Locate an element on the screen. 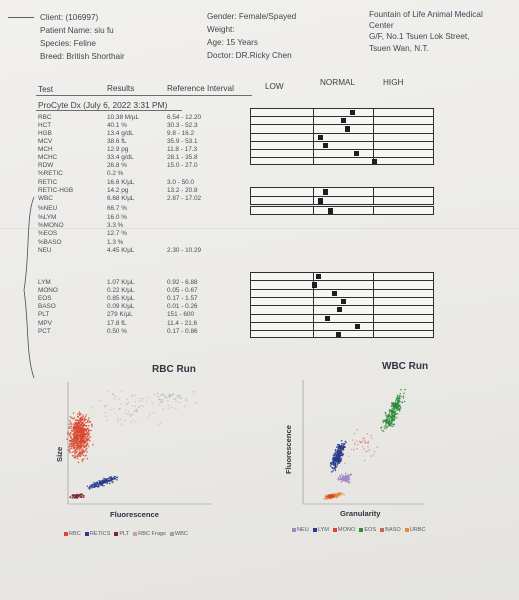  gauge-marker-mcv is located at coordinates (320, 137).